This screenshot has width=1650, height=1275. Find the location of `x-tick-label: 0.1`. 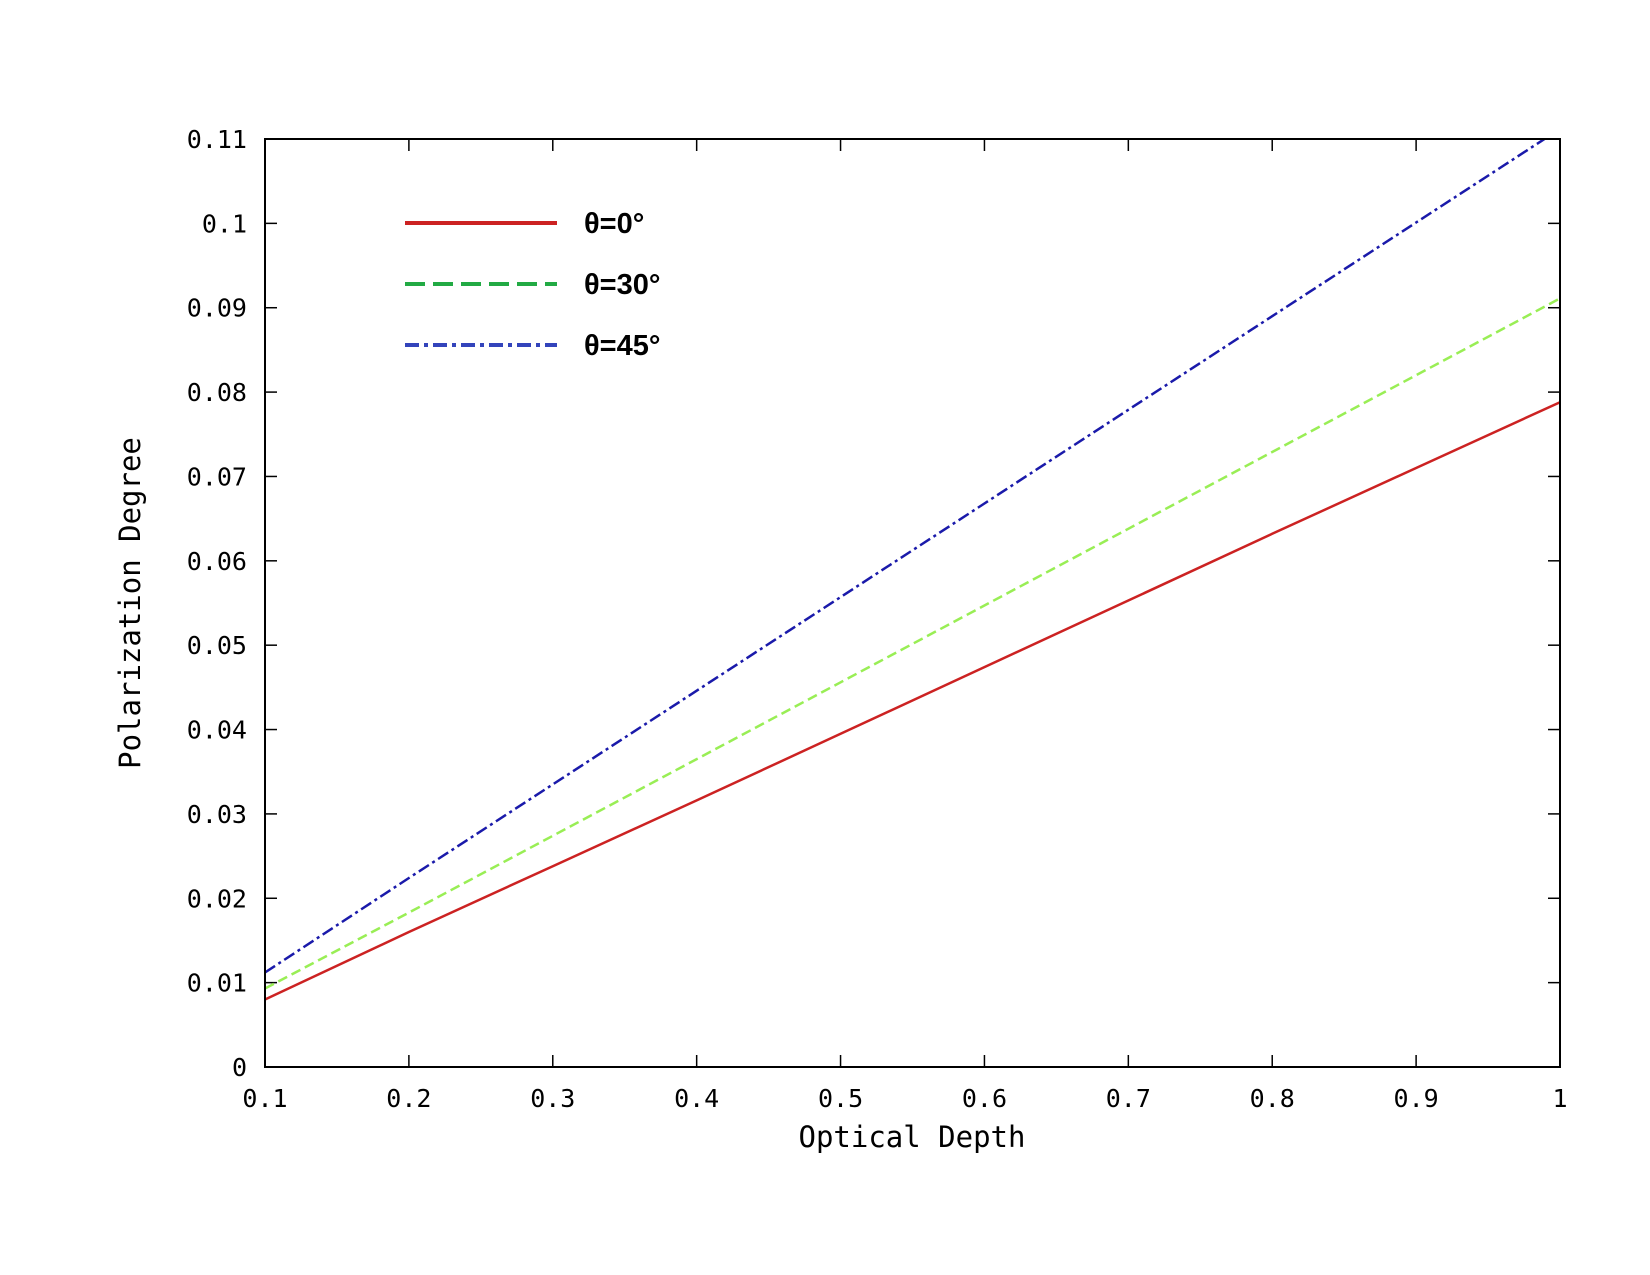

x-tick-label: 0.1 is located at coordinates (264, 1098).